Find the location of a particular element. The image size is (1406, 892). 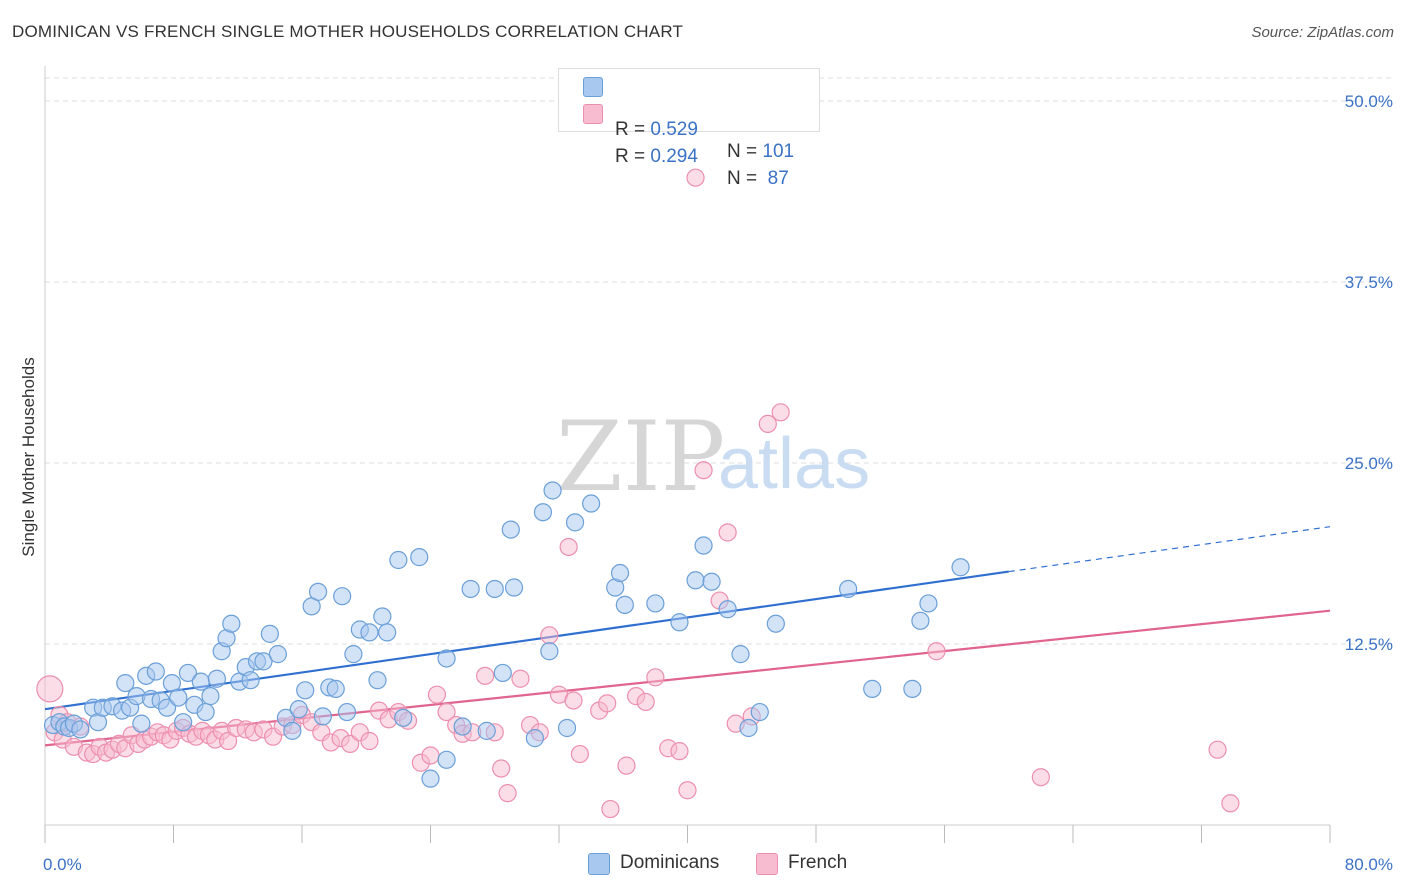

legend-swatch-pink is located at coordinates (593, 114).